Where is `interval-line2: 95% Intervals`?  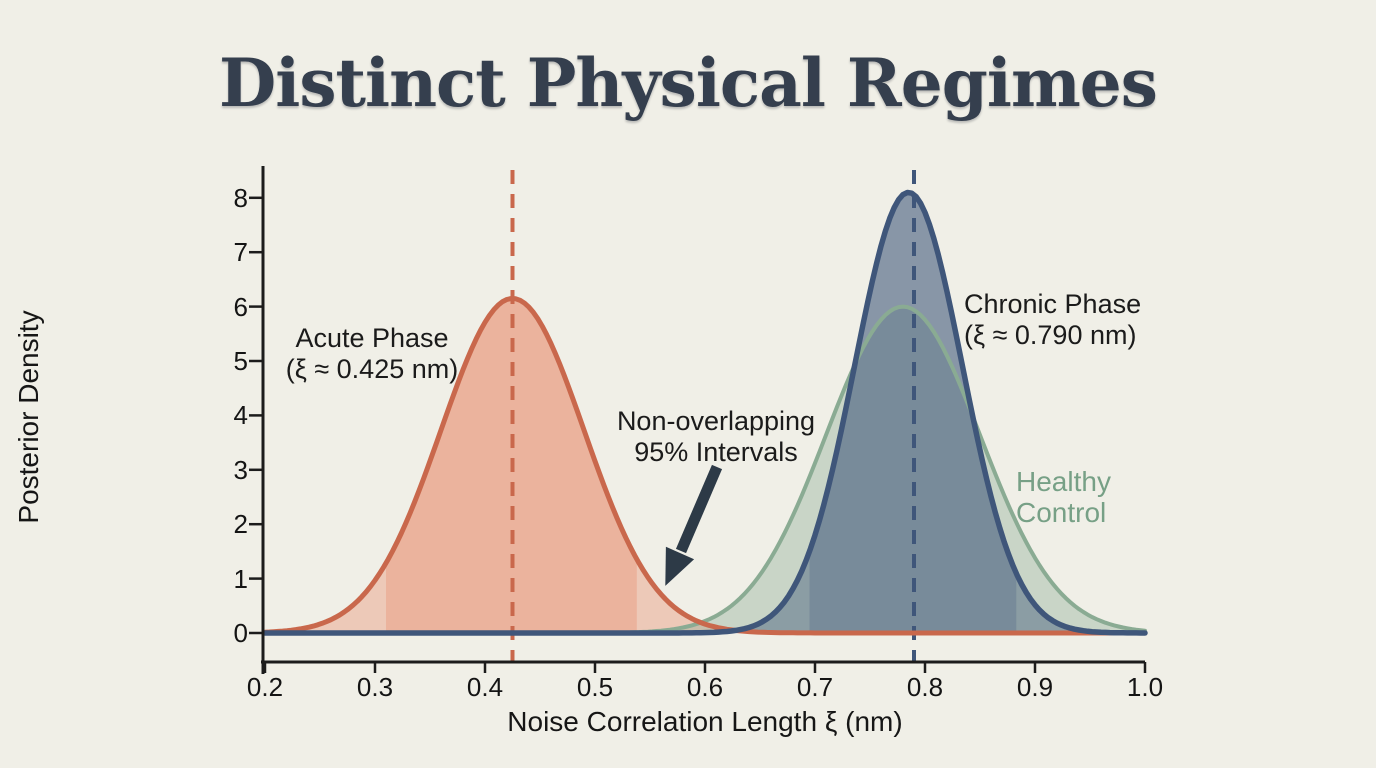 interval-line2: 95% Intervals is located at coordinates (716, 452).